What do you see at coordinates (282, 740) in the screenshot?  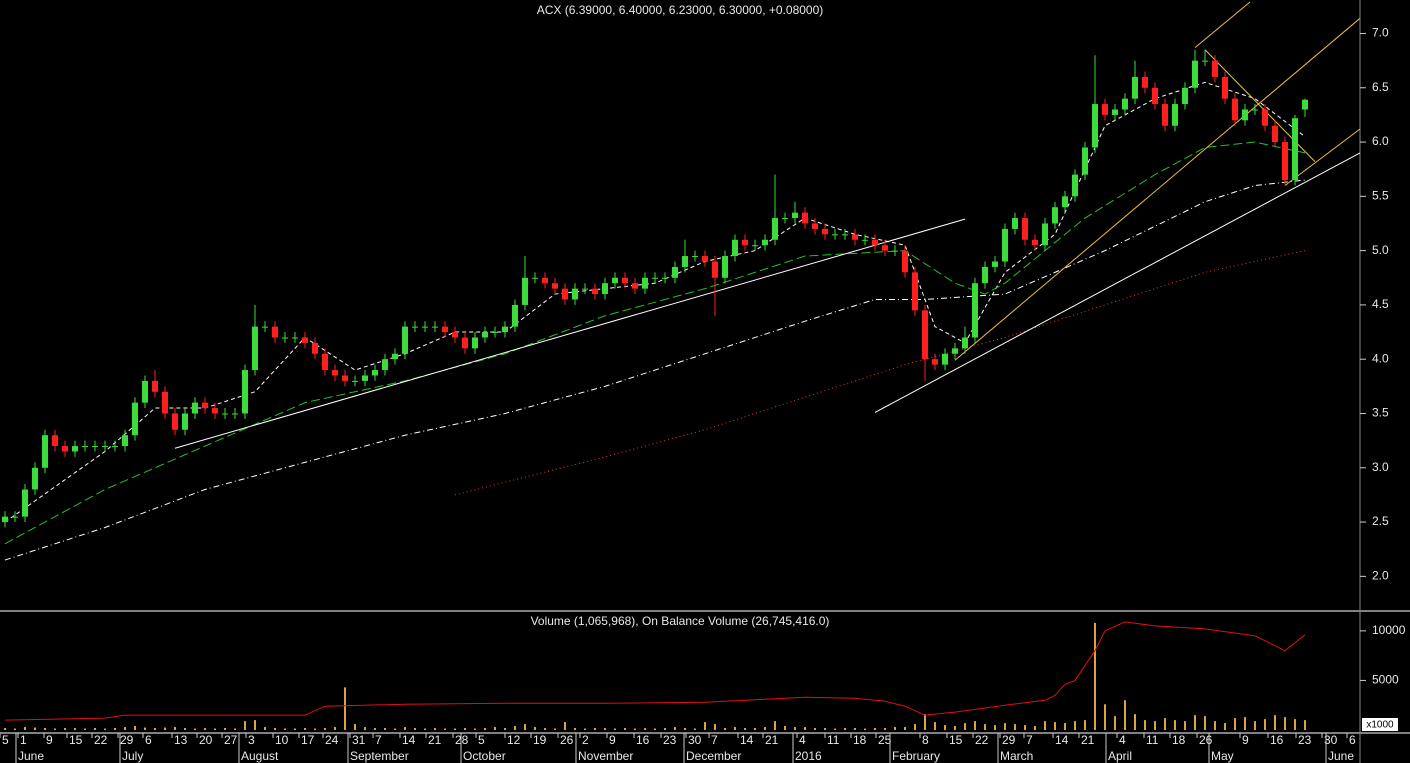 I see `x-tick-label: 10` at bounding box center [282, 740].